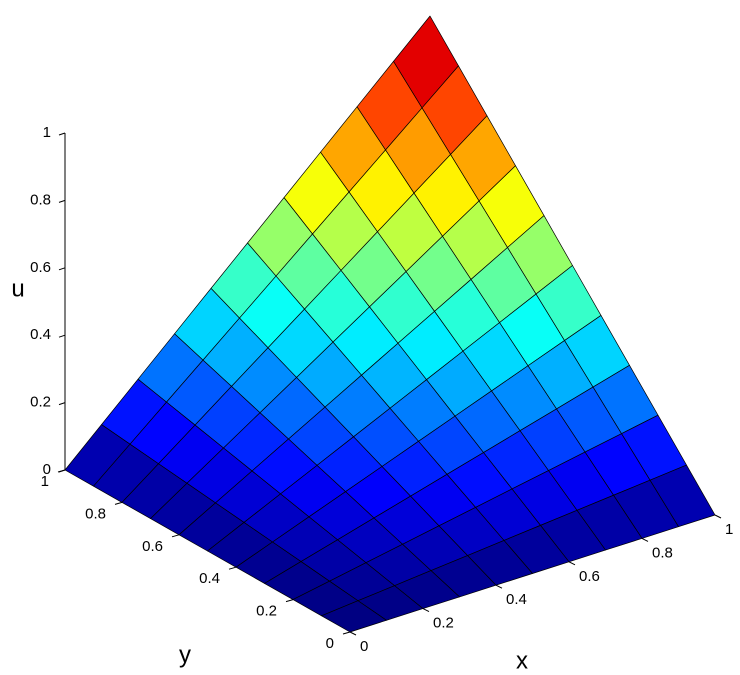 This screenshot has width=740, height=675. Describe the element at coordinates (47, 469) in the screenshot. I see `z-tick-label: 0` at that location.